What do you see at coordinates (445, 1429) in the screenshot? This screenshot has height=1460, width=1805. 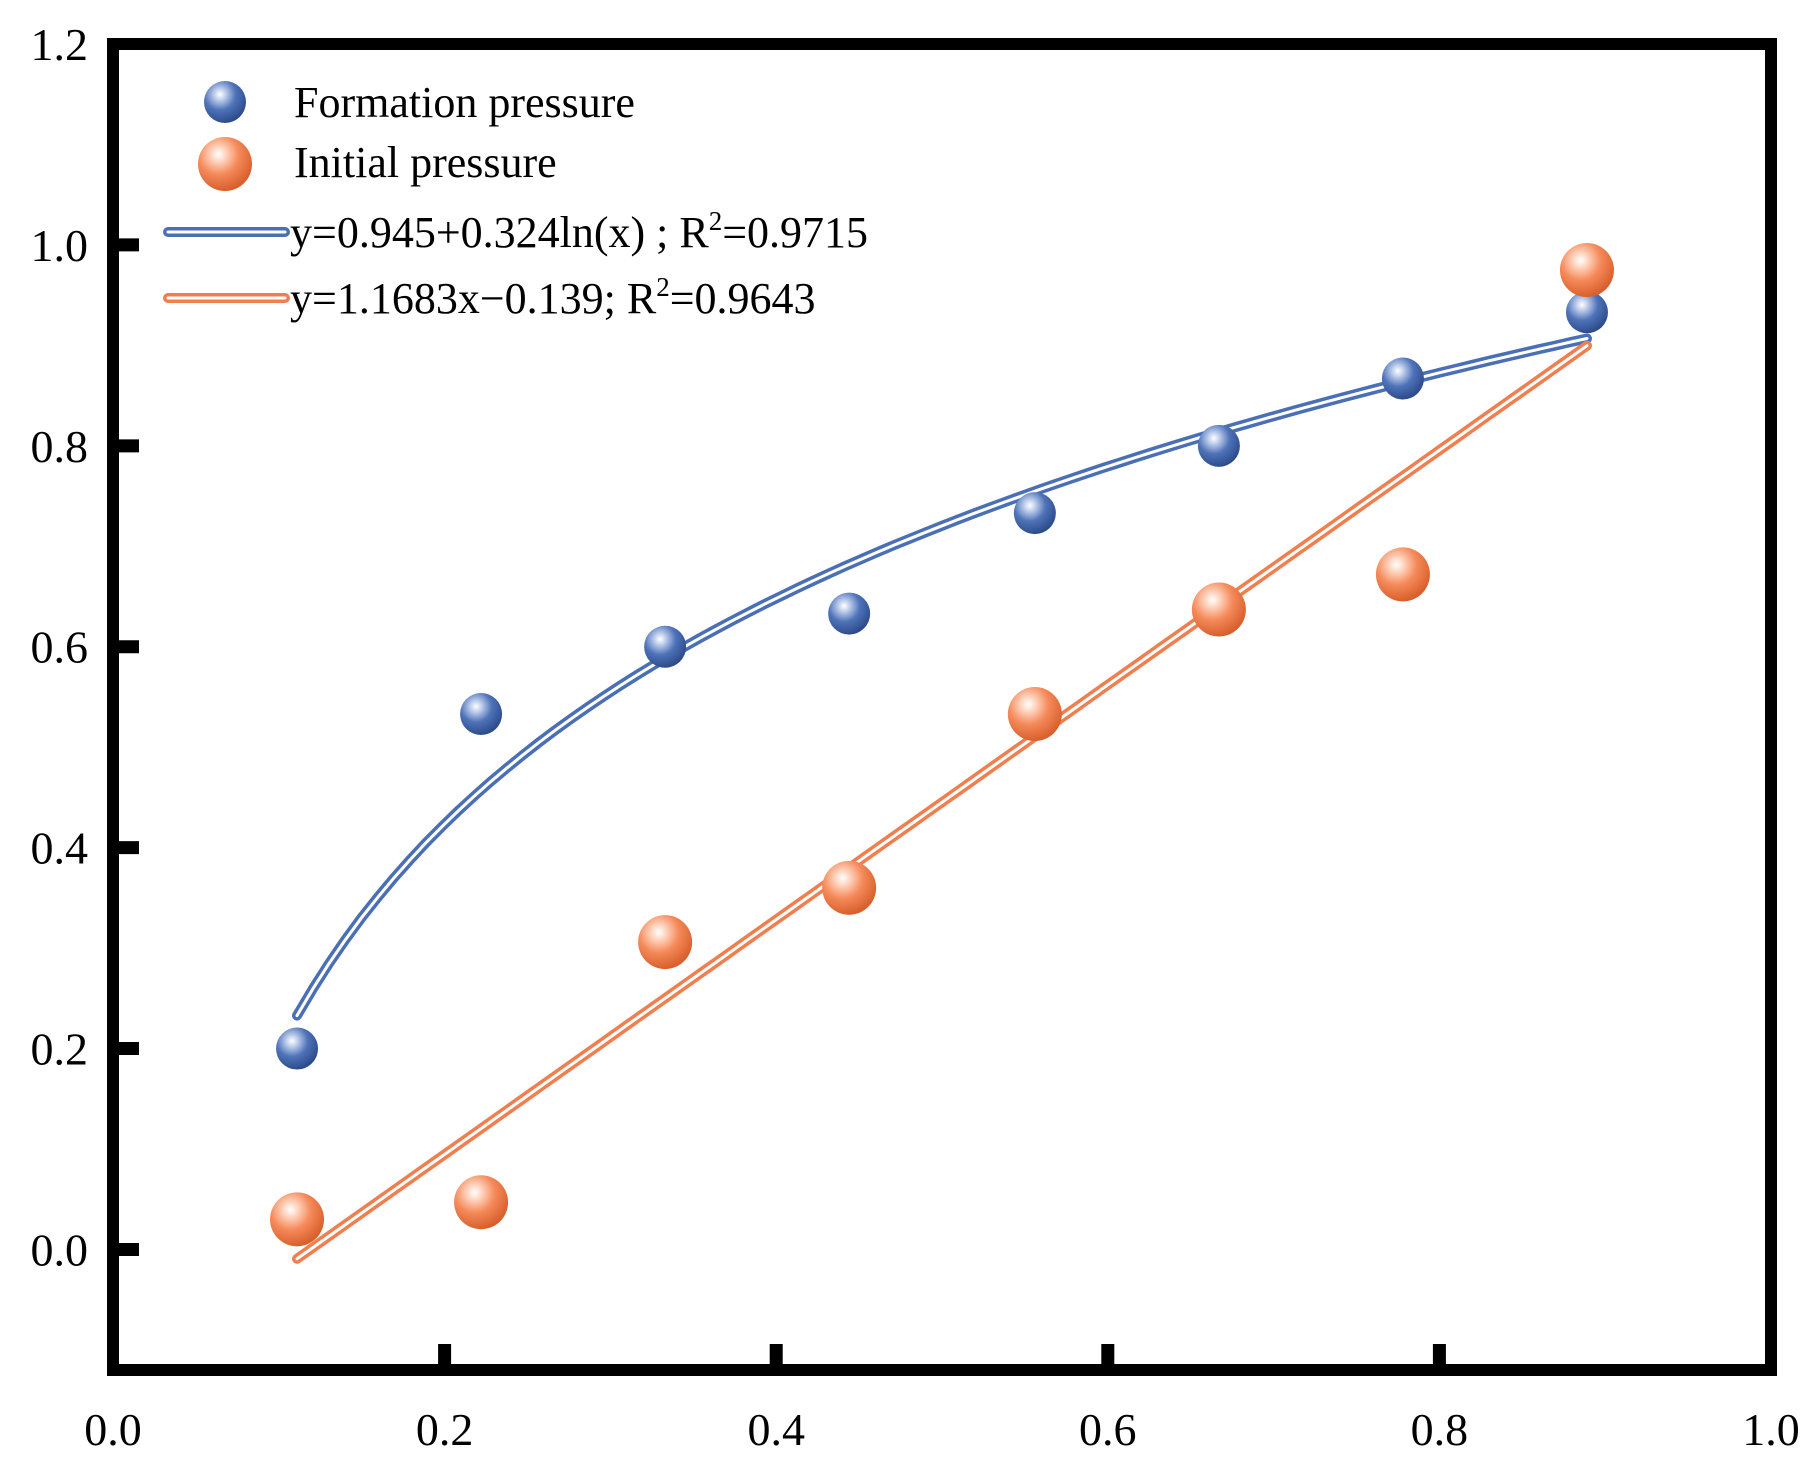 I see `x-tick-label: 0.2` at bounding box center [445, 1429].